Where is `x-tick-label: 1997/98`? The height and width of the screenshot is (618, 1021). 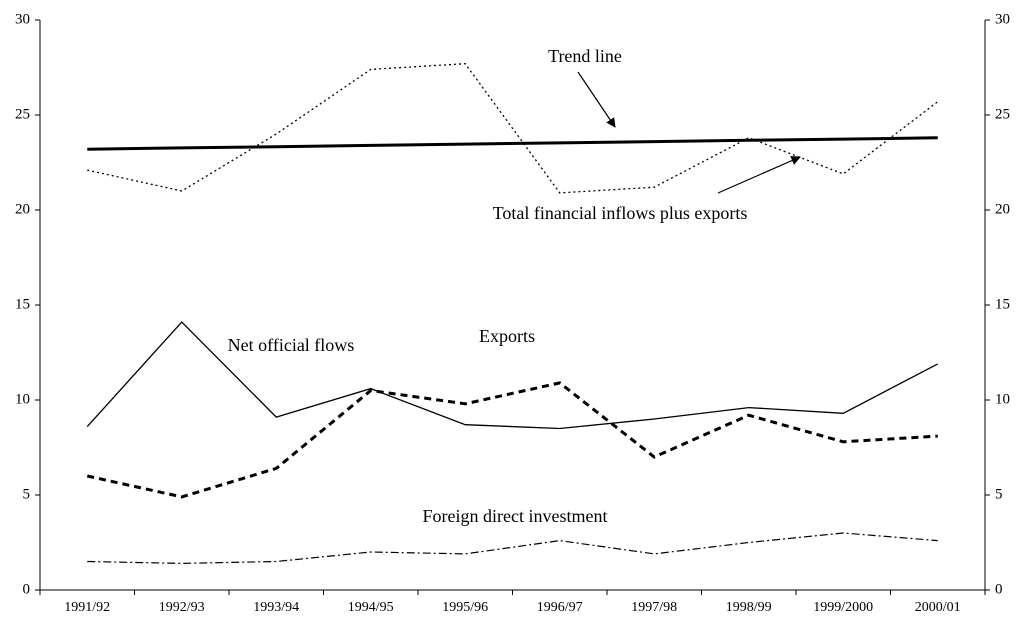
x-tick-label: 1997/98 is located at coordinates (654, 607).